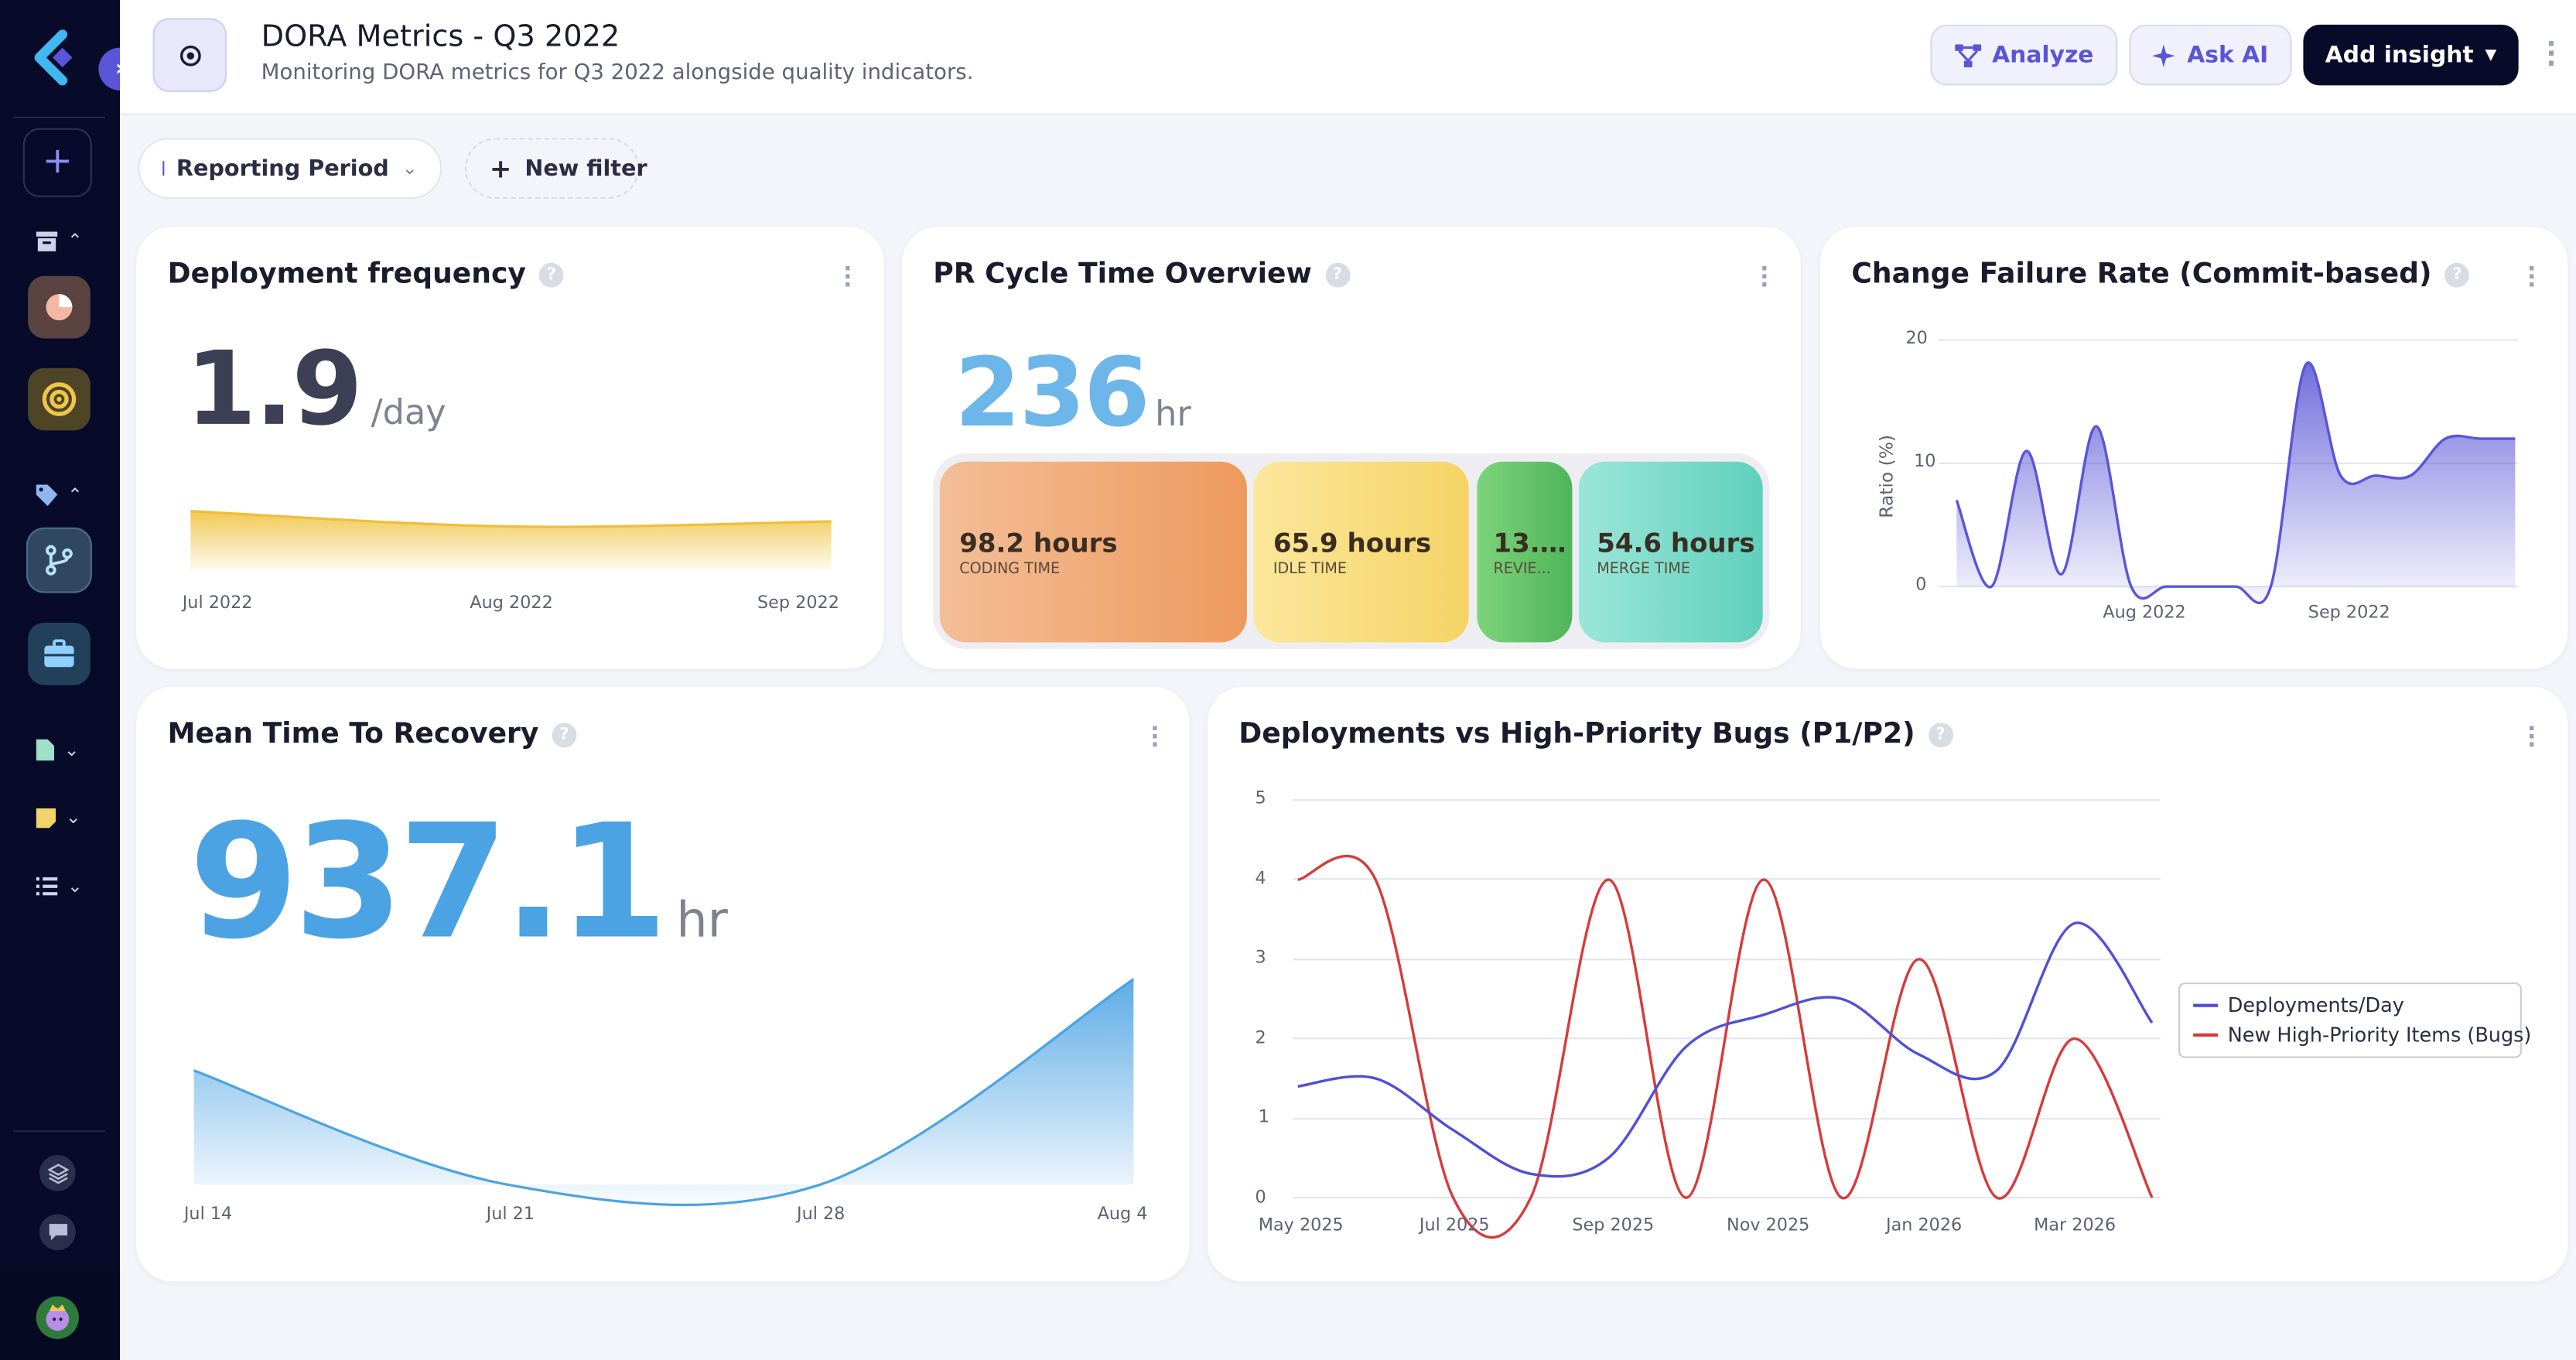  I want to click on documents-group-toggle: ⌄, so click(58, 750).